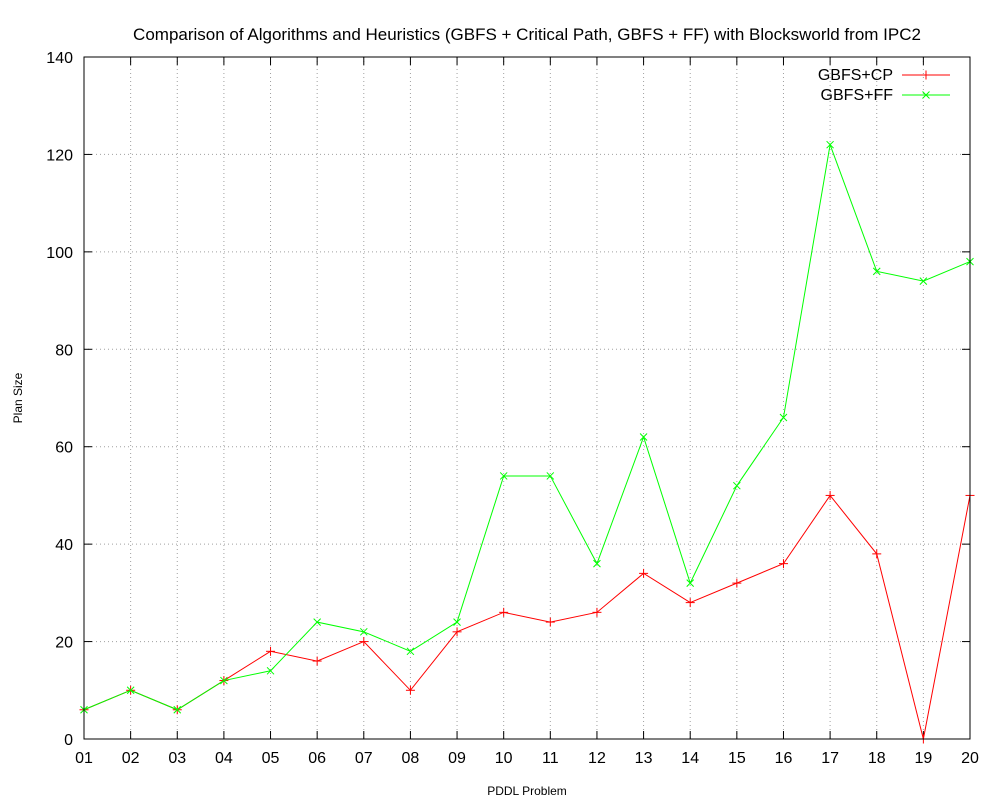 The height and width of the screenshot is (800, 1000). What do you see at coordinates (271, 758) in the screenshot?
I see `x-tick-label: 05` at bounding box center [271, 758].